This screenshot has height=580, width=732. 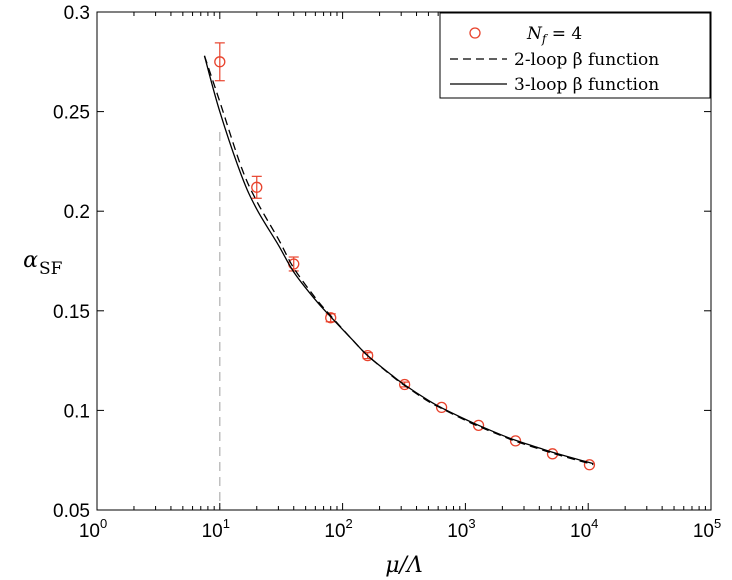 I want to click on x-tick-label: 10⁰, so click(x=93, y=529).